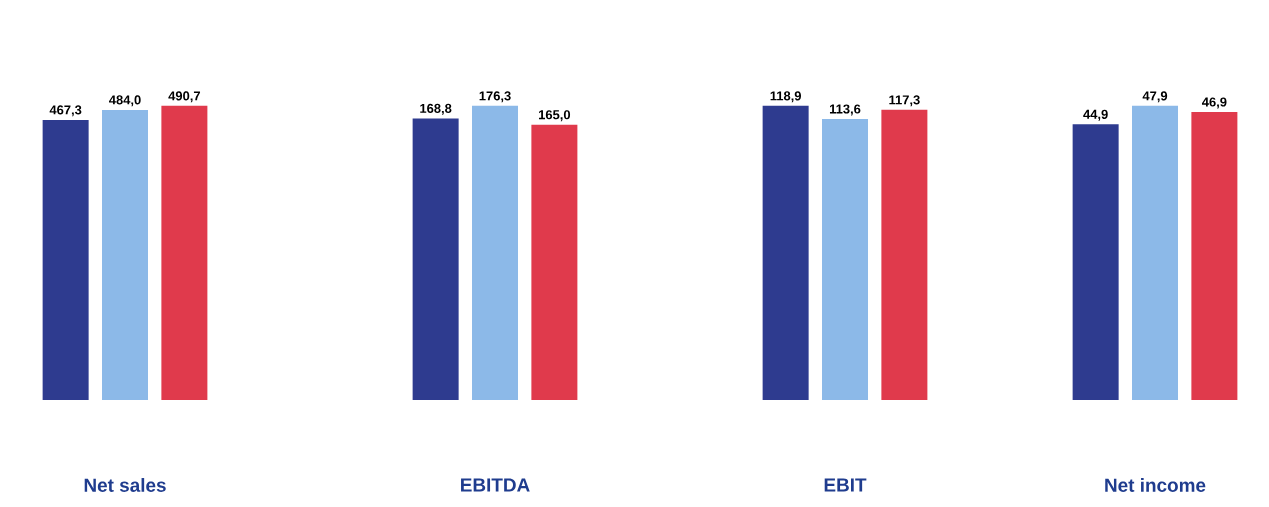 The height and width of the screenshot is (507, 1269). Describe the element at coordinates (495, 97) in the screenshot. I see `data-label: 176,3` at that location.